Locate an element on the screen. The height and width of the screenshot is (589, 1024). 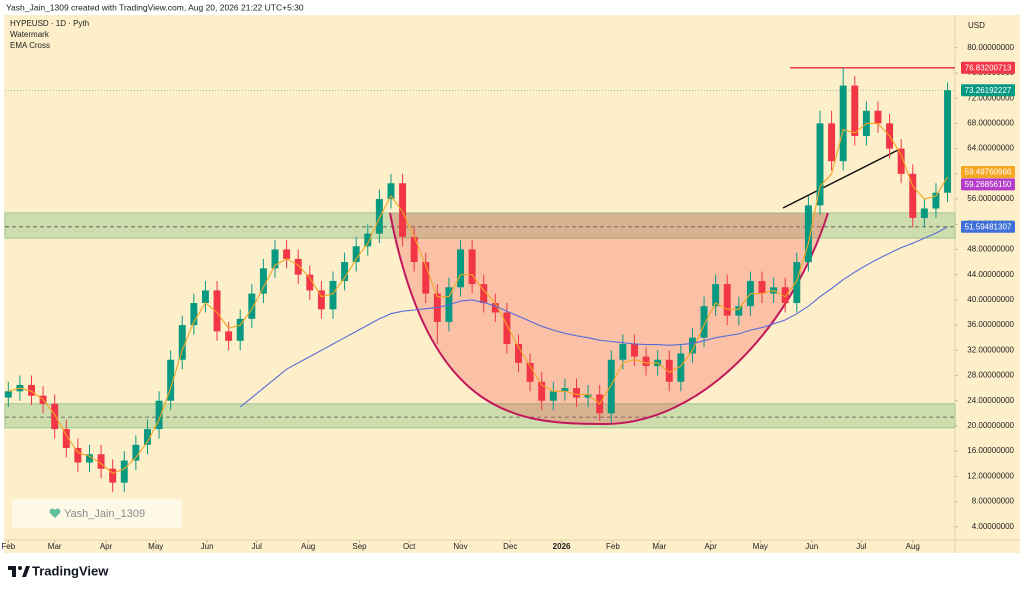
brand: TradingView is located at coordinates (70, 570).